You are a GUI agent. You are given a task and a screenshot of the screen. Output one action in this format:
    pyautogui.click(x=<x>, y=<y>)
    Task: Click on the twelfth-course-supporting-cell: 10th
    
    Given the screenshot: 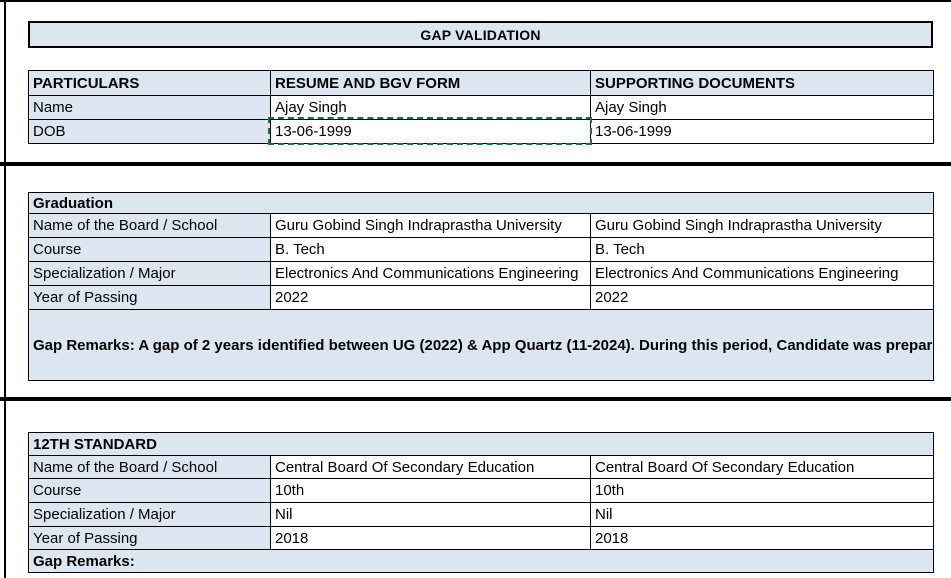 What is the action you would take?
    pyautogui.click(x=762, y=490)
    